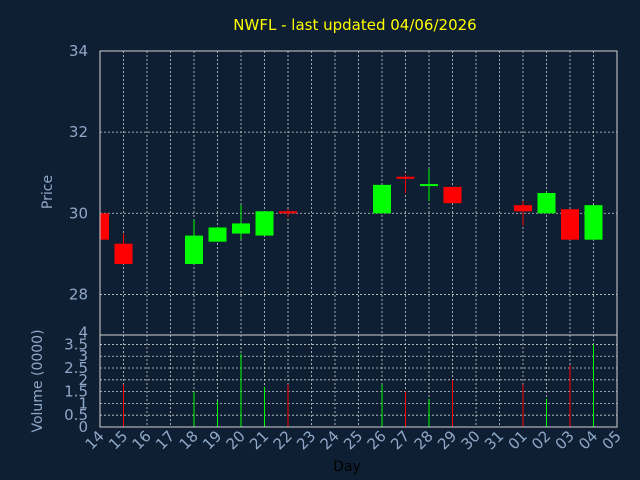  What do you see at coordinates (76, 368) in the screenshot?
I see `volume-tick-label: 2.5` at bounding box center [76, 368].